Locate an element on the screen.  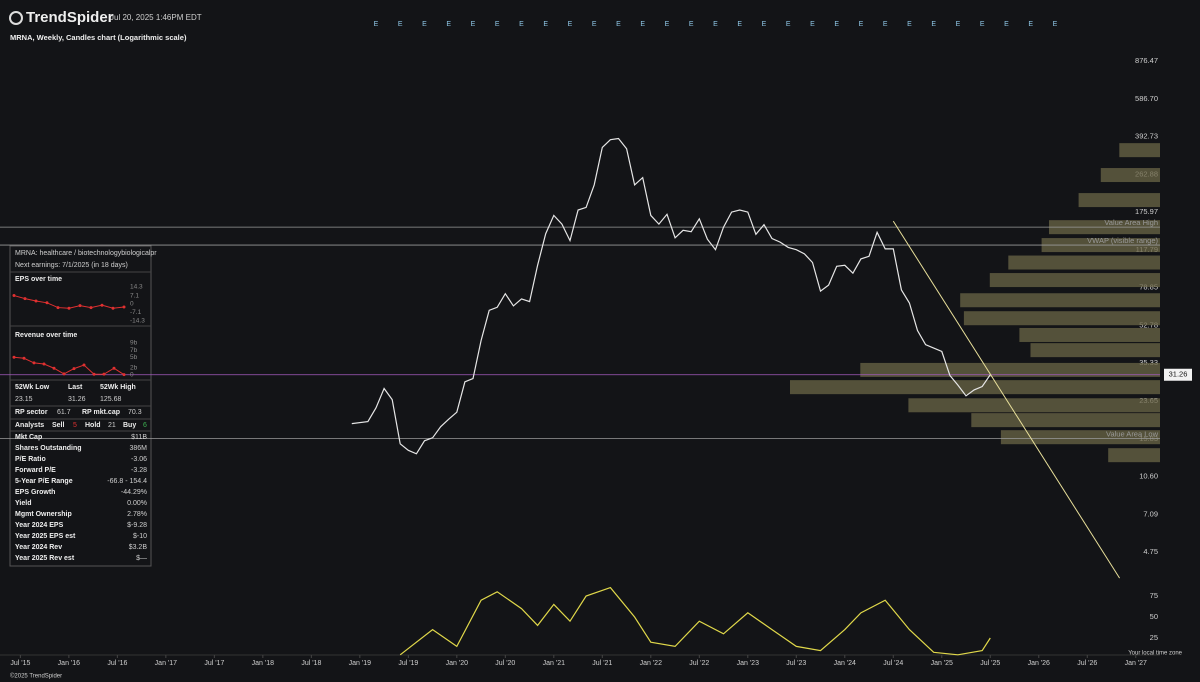
x-tick-label: Jul '21 is located at coordinates (602, 663).